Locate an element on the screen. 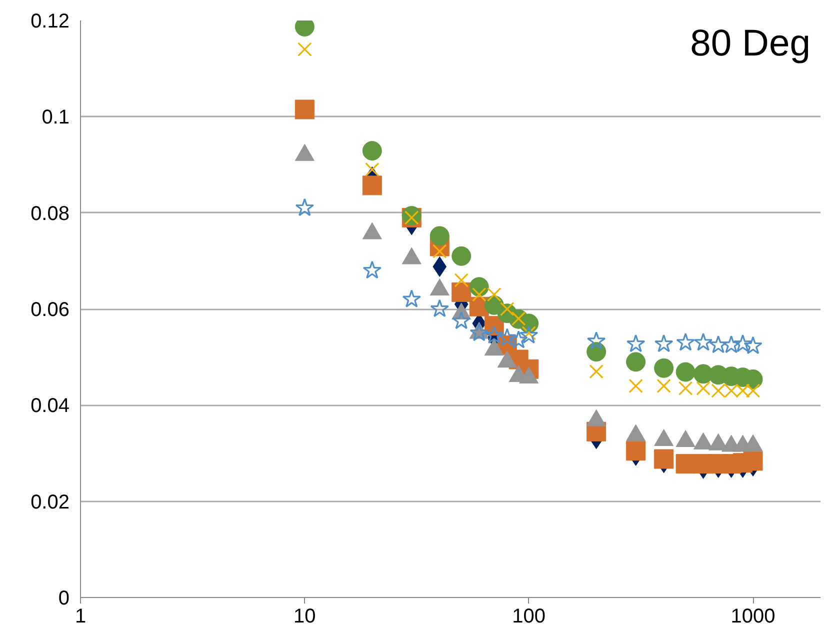 Image resolution: width=830 pixels, height=637 pixels. y-tick-label: 0.08 is located at coordinates (50, 213).